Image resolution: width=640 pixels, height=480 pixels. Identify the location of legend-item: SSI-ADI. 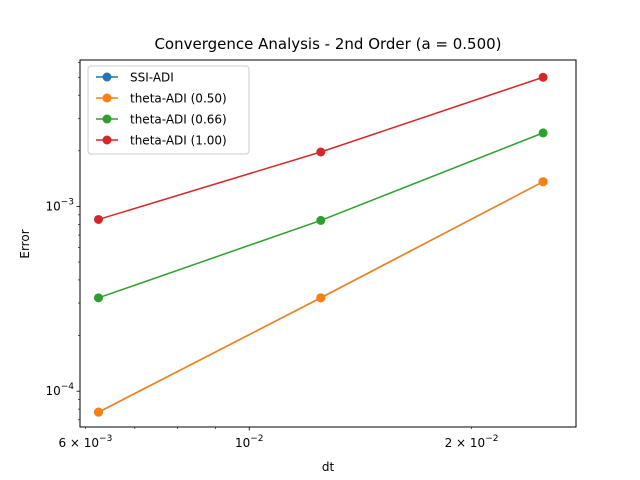
(135, 78).